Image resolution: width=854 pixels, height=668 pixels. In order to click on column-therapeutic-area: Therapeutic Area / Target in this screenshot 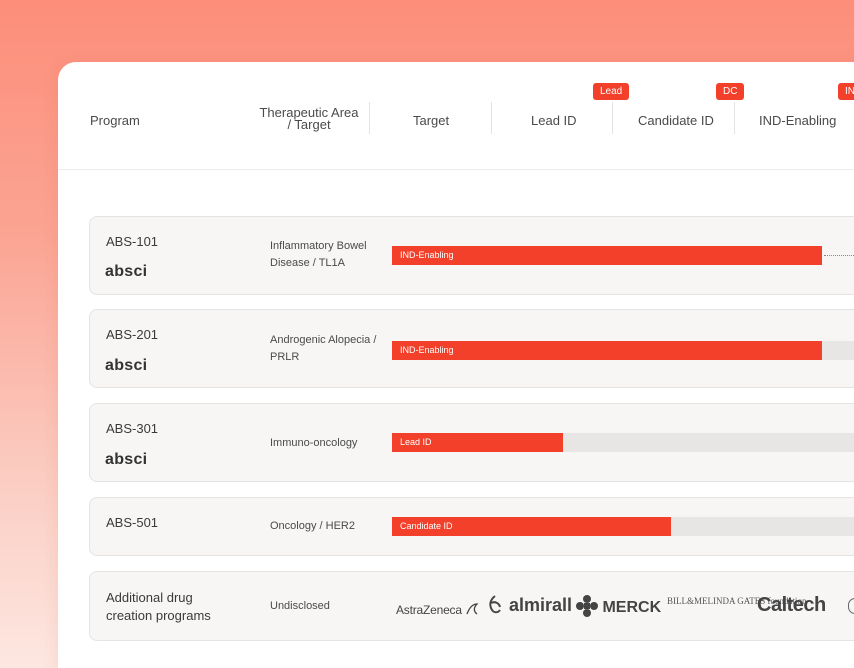, I will do `click(309, 118)`.